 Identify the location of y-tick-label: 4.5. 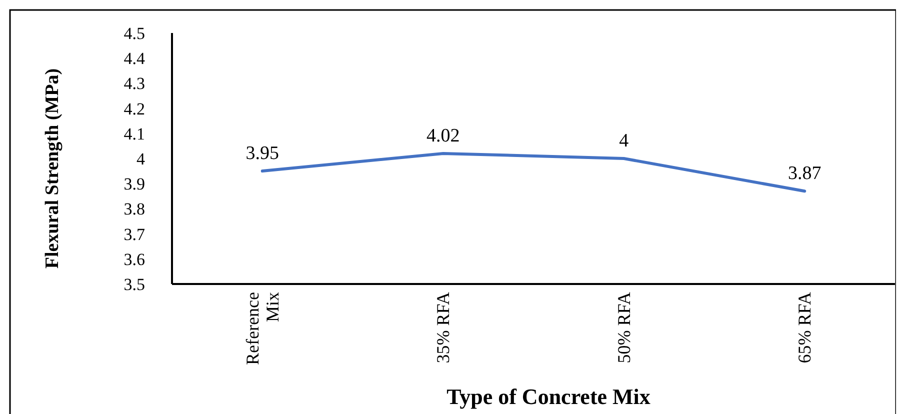
(134, 33).